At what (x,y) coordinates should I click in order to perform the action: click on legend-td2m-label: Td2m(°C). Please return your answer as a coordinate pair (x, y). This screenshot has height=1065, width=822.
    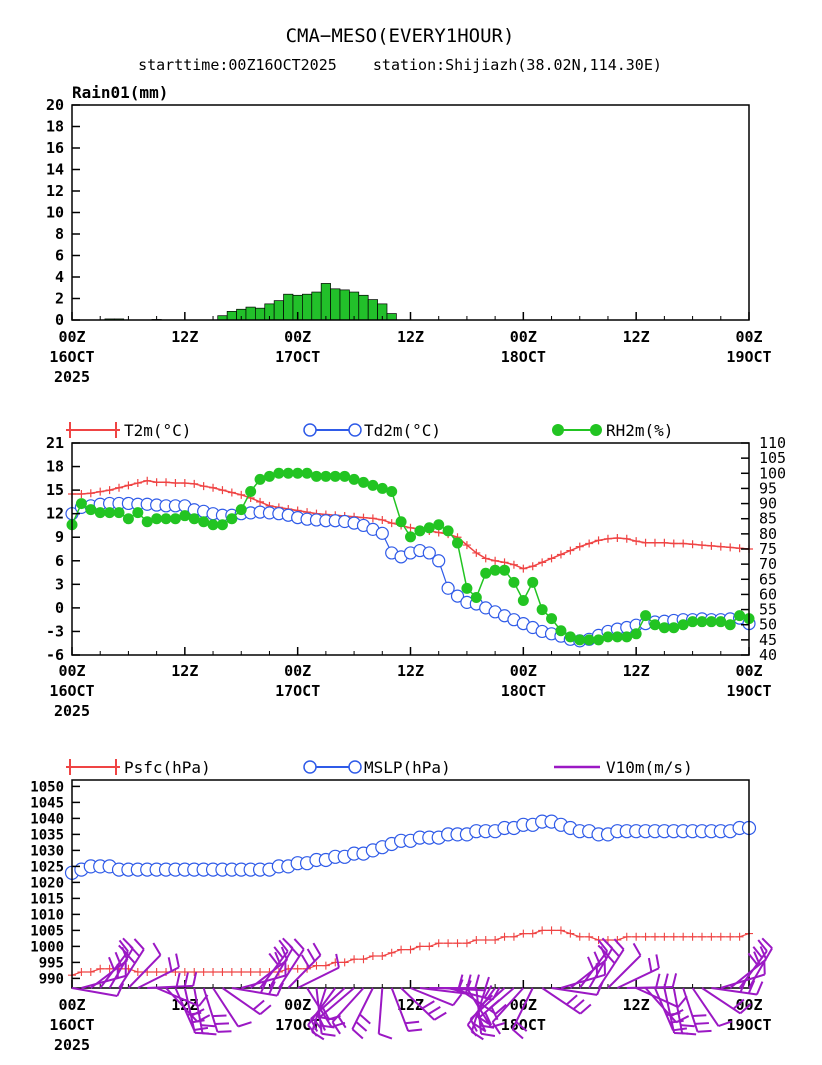
    Looking at the image, I should click on (402, 430).